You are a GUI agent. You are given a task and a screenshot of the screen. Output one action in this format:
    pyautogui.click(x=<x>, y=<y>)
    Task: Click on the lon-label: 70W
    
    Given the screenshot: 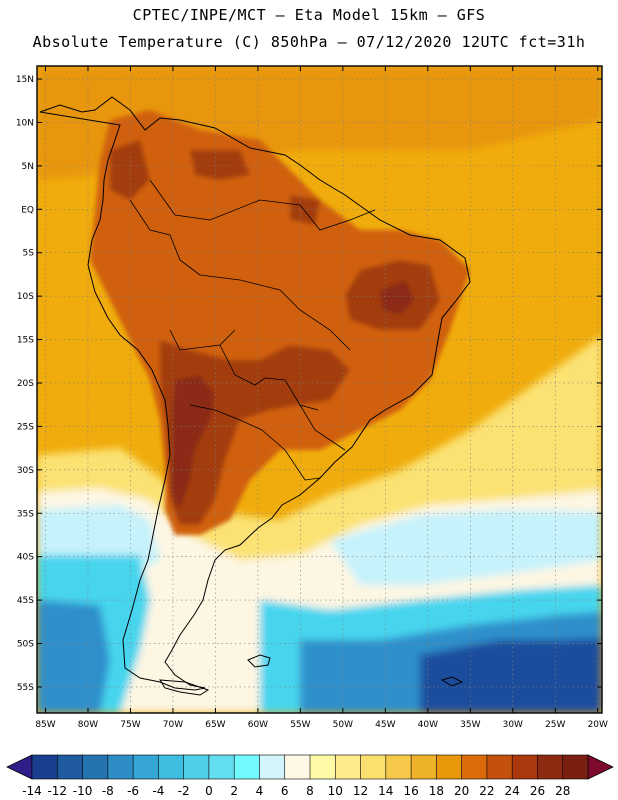 What is the action you would take?
    pyautogui.click(x=173, y=725)
    